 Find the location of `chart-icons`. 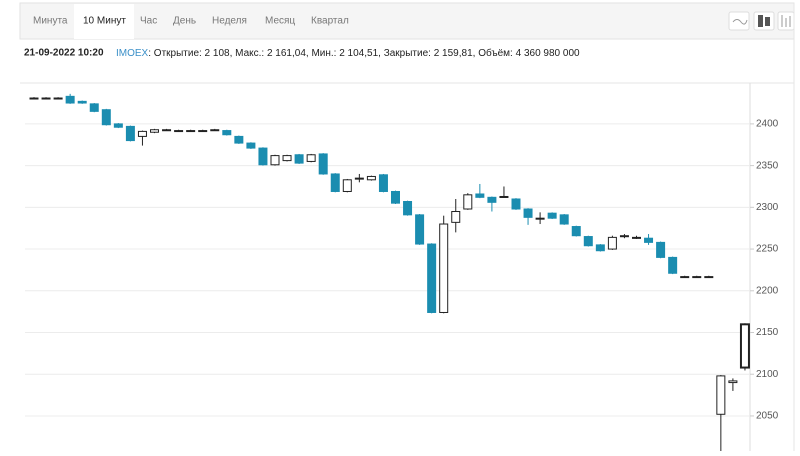

chart-icons is located at coordinates (761, 21).